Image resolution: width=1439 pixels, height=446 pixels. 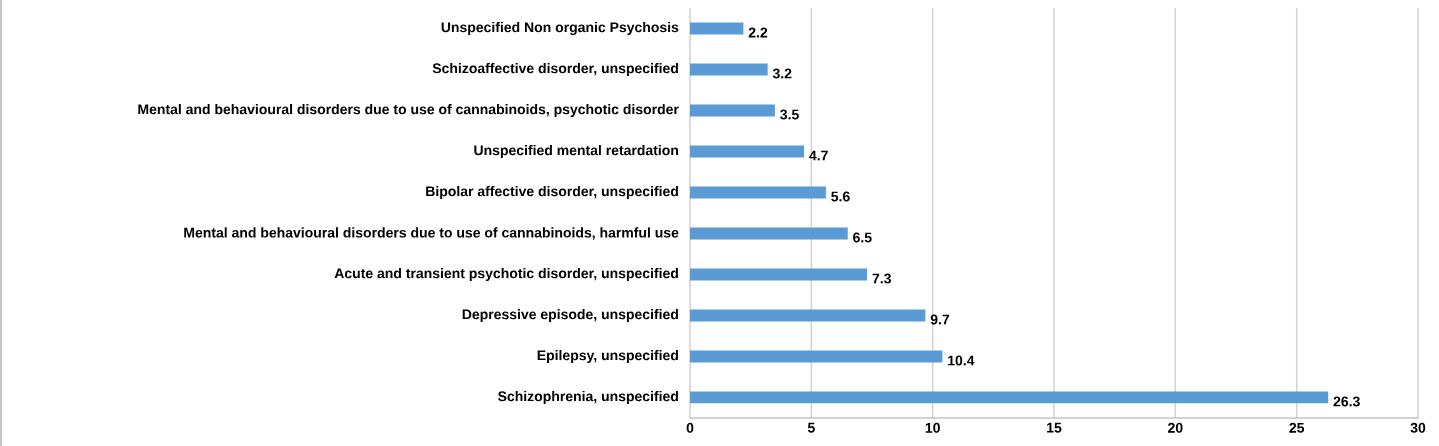 What do you see at coordinates (570, 315) in the screenshot?
I see `y-tick-label: Depressive episode, unspecified` at bounding box center [570, 315].